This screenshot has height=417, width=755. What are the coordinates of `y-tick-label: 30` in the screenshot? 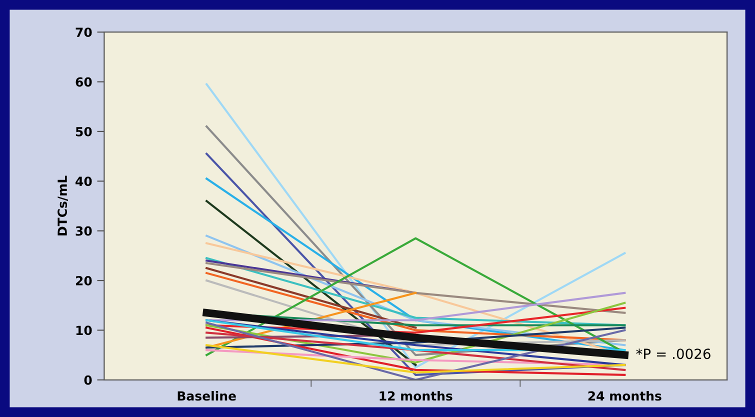 It's located at (84, 231).